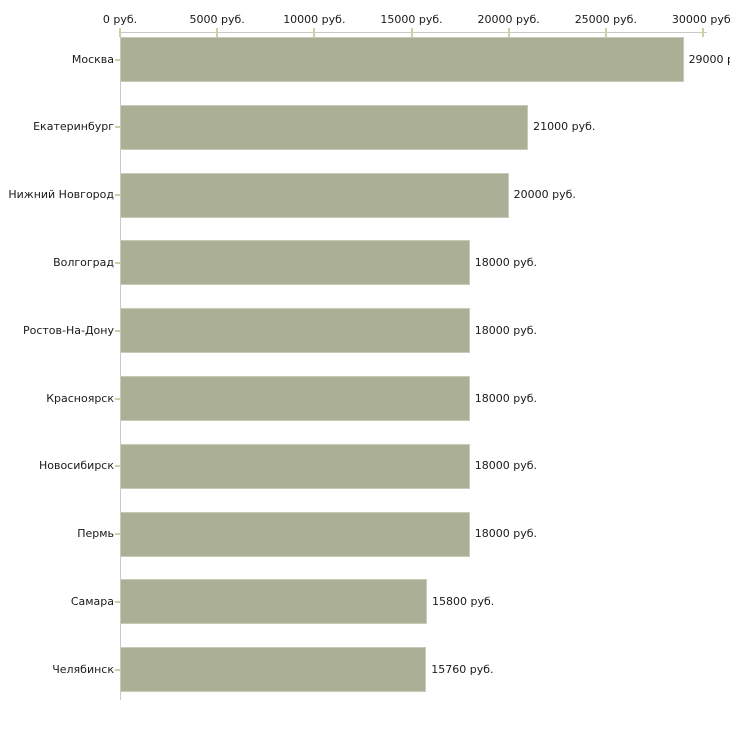 This screenshot has width=730, height=730. I want to click on category-label: Ростов-На-Дону, so click(68, 330).